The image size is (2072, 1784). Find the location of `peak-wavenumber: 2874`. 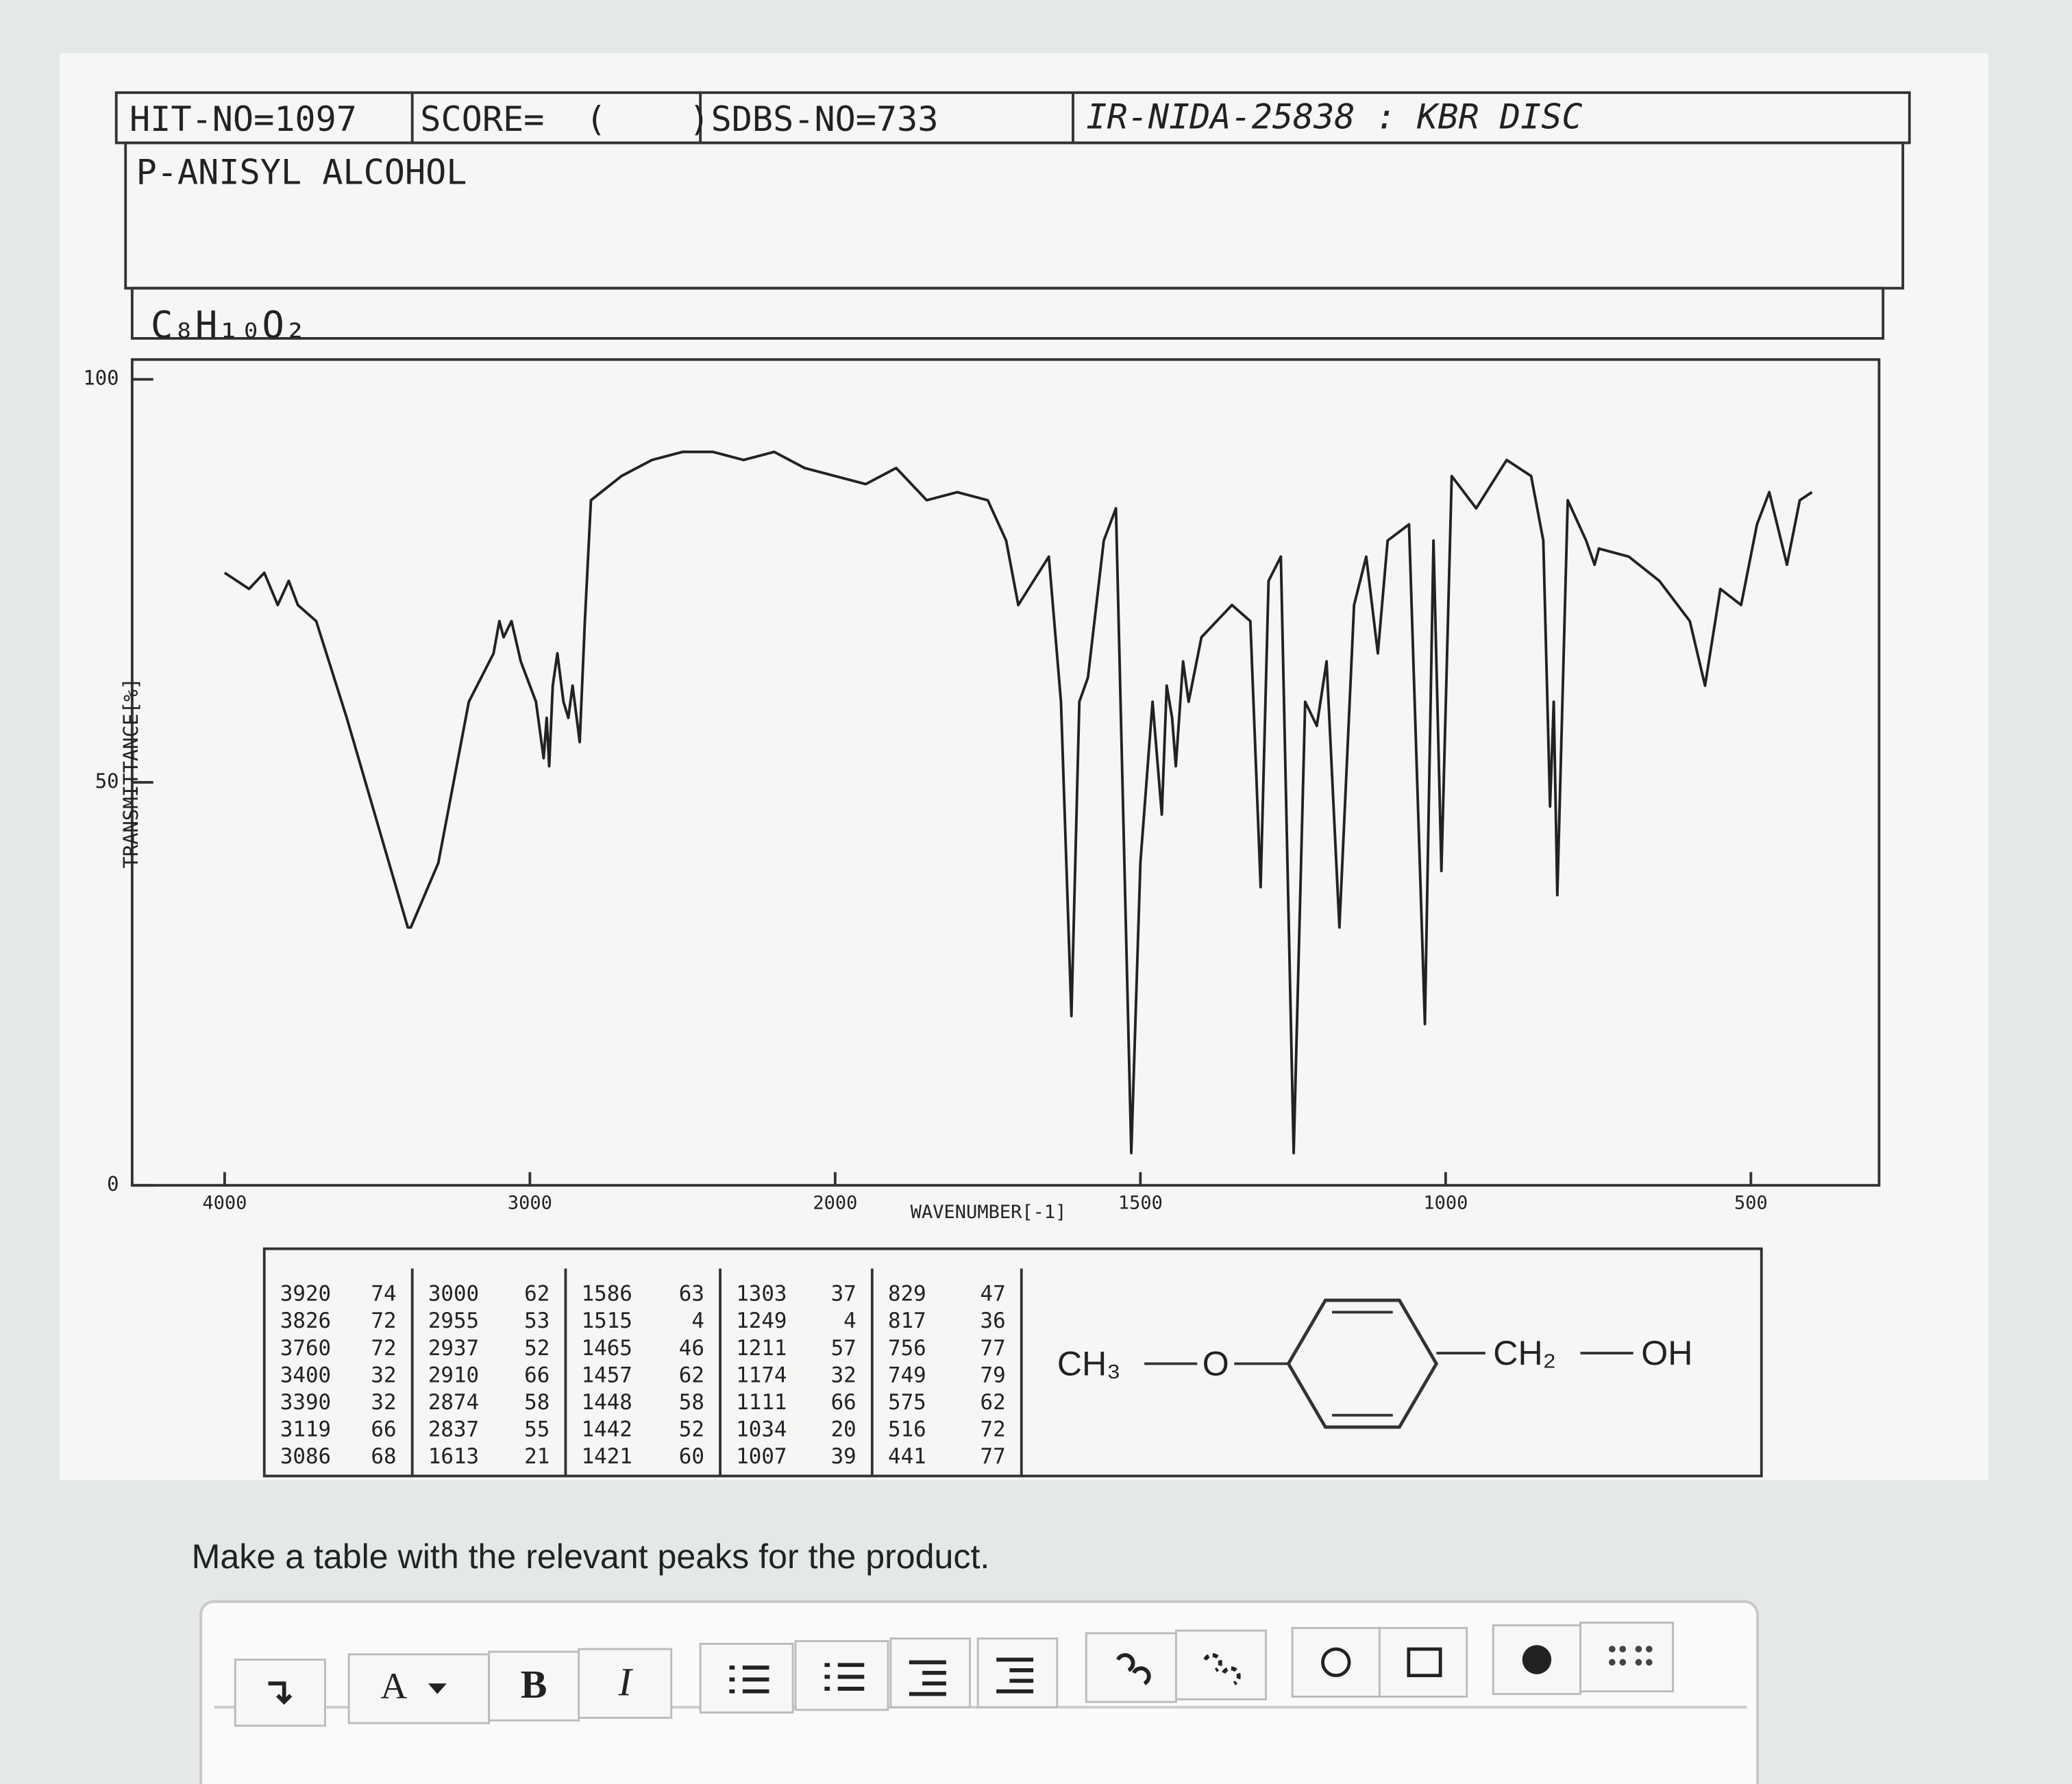

peak-wavenumber: 2874 is located at coordinates (454, 1402).